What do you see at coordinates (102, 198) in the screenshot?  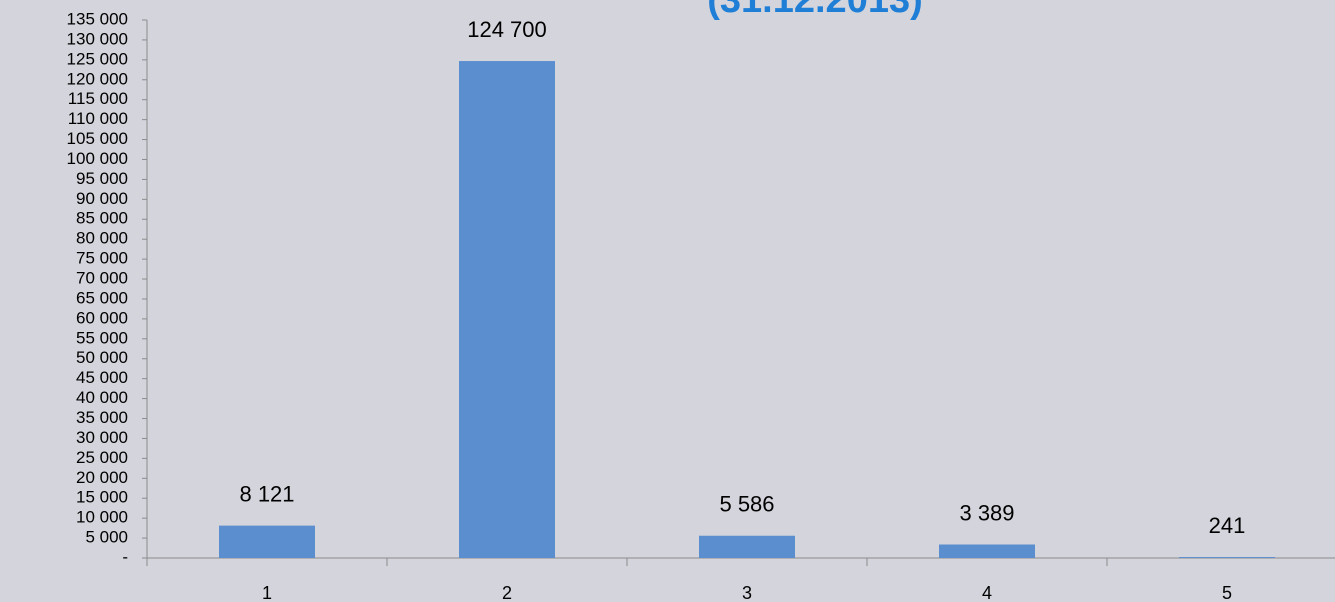 I see `y-tick-label: 90 000` at bounding box center [102, 198].